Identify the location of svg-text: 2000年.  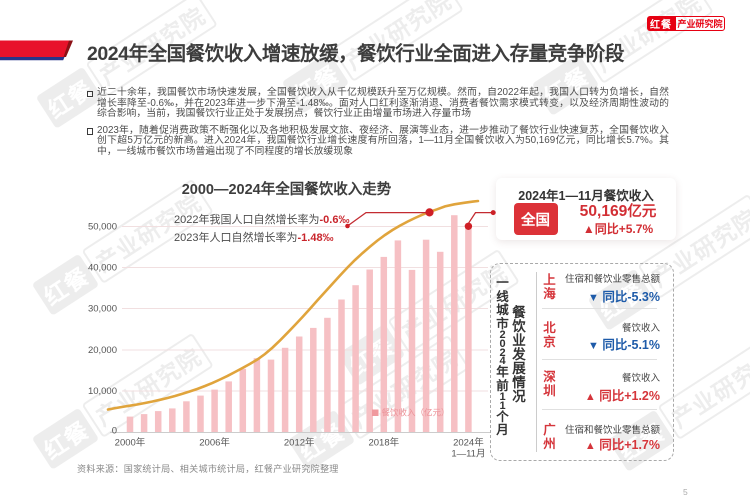
(130, 443).